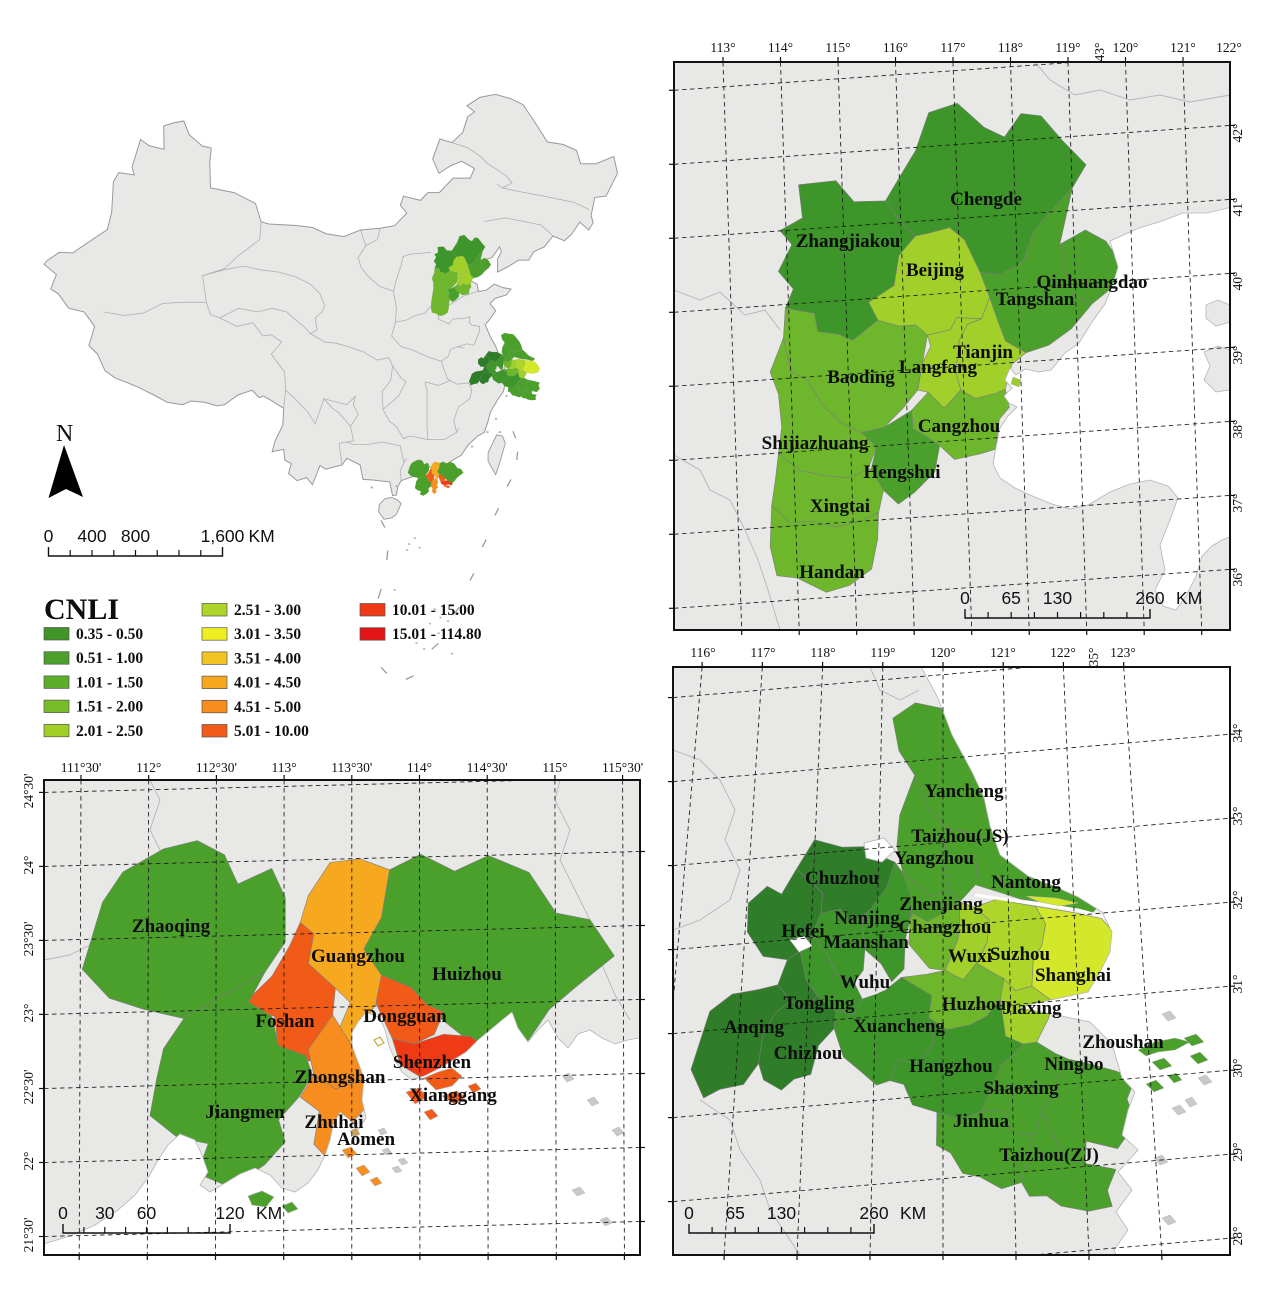 This screenshot has width=1267, height=1299. I want to click on svg-text: 3.51 - 4.00, so click(267, 658).